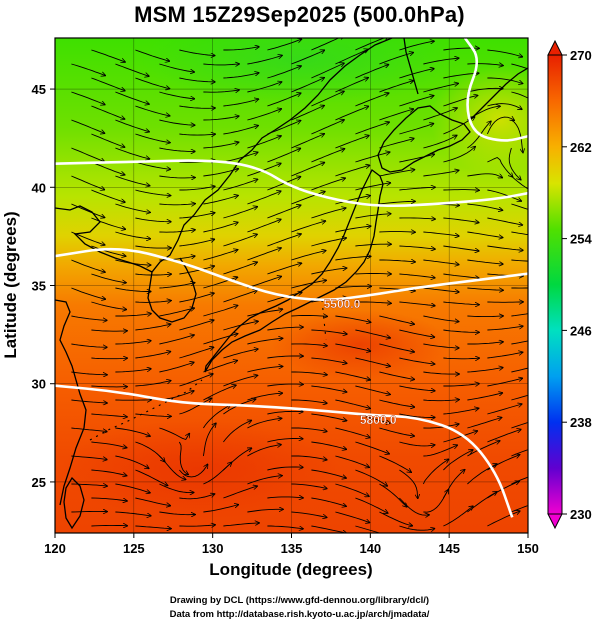 Image resolution: width=599 pixels, height=625 pixels. What do you see at coordinates (569, 284) in the screenshot?
I see `colorbar: 230 238 246 254 262 270` at bounding box center [569, 284].